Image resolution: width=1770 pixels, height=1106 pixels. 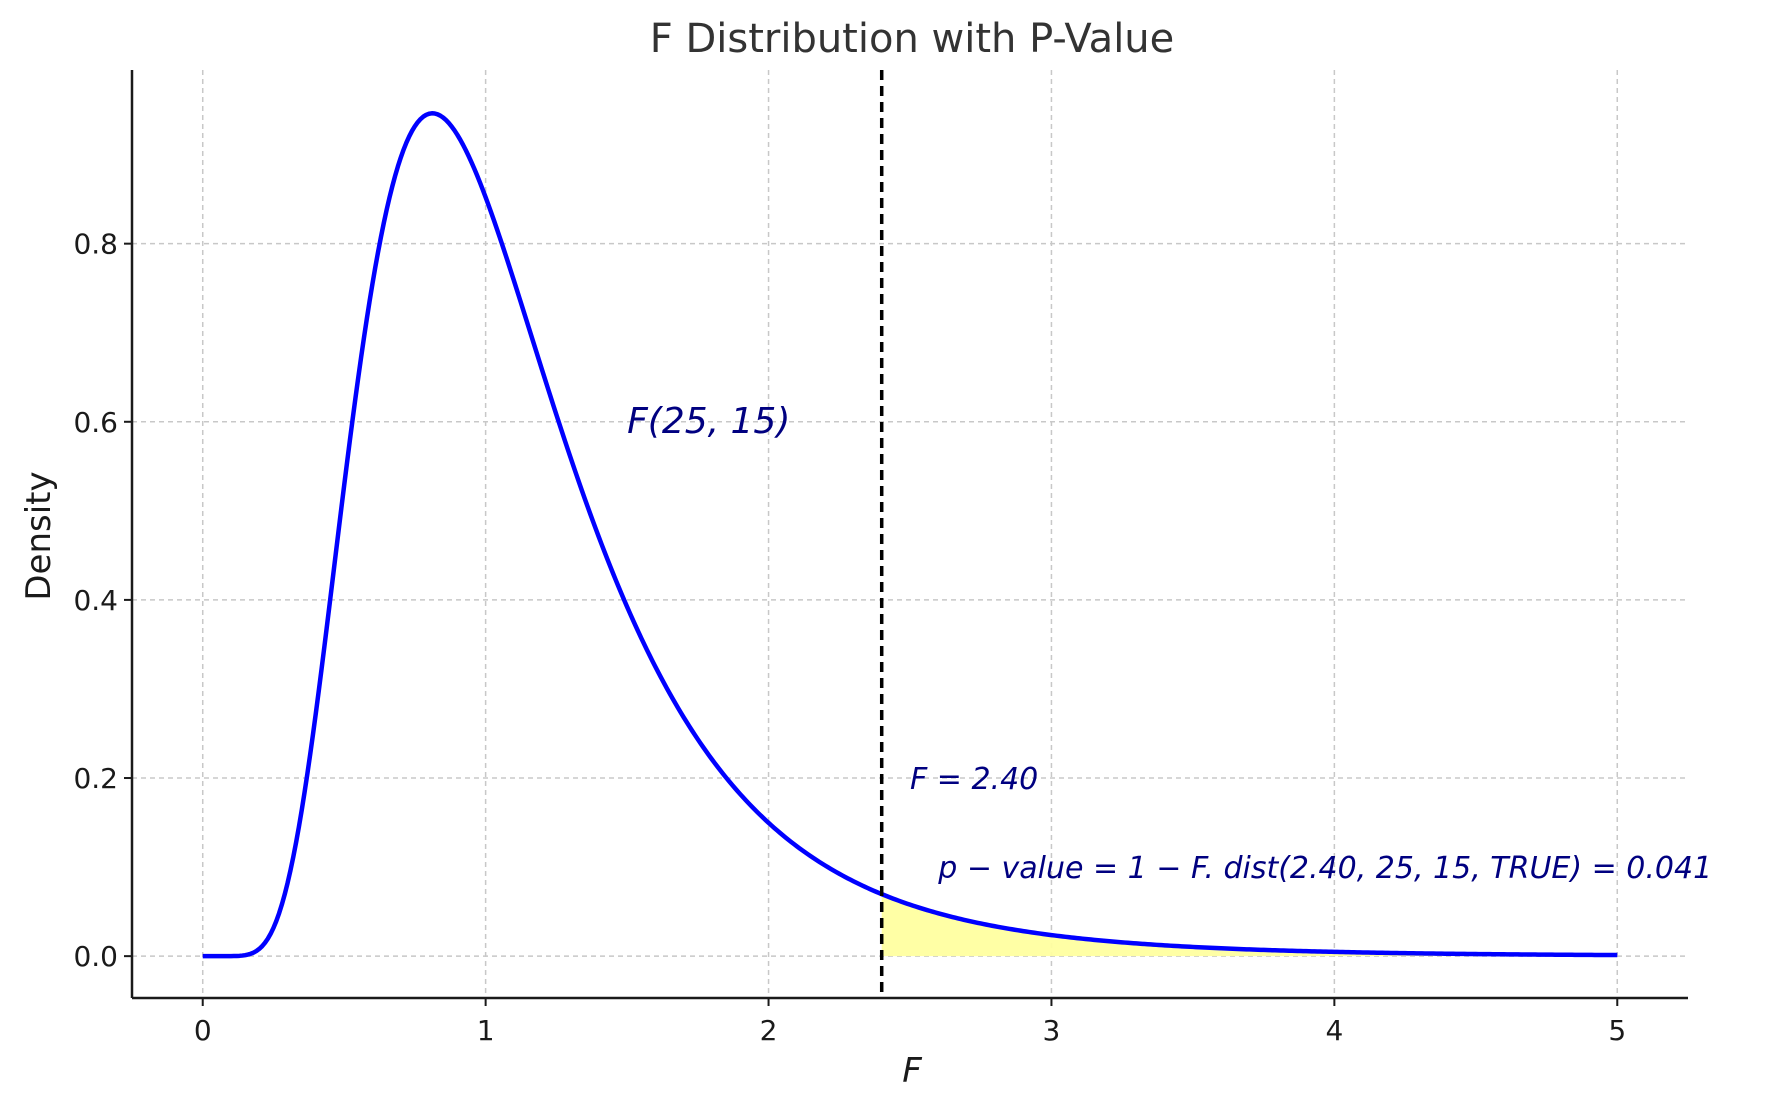 I want to click on p-value-region-layer, so click(x=1249, y=925).